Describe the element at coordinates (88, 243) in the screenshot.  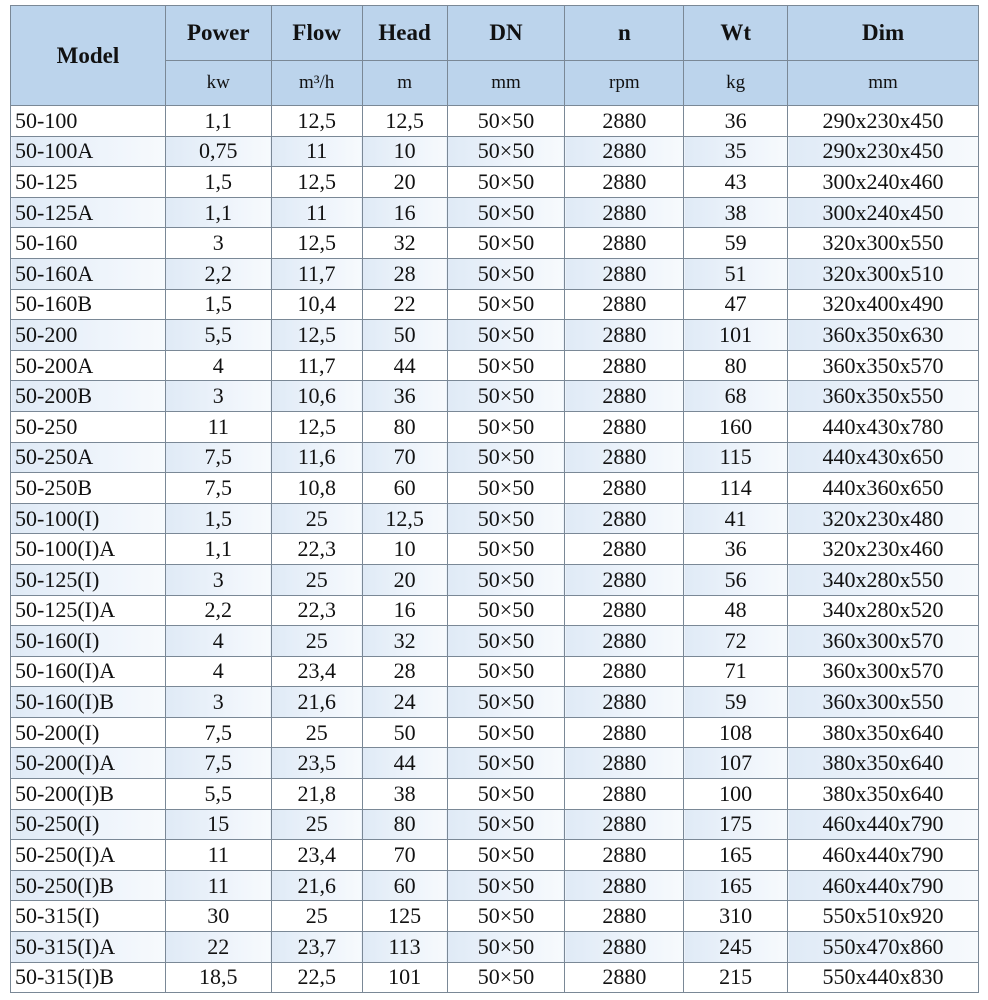
I see `cell-model: 50-160` at that location.